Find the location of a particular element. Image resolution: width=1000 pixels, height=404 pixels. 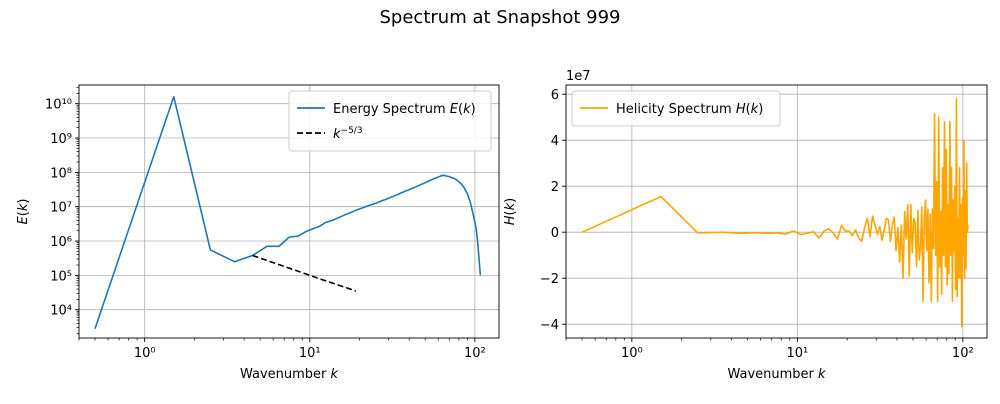

figure-title: Spectrum at Snapshot 999 is located at coordinates (500, 17).